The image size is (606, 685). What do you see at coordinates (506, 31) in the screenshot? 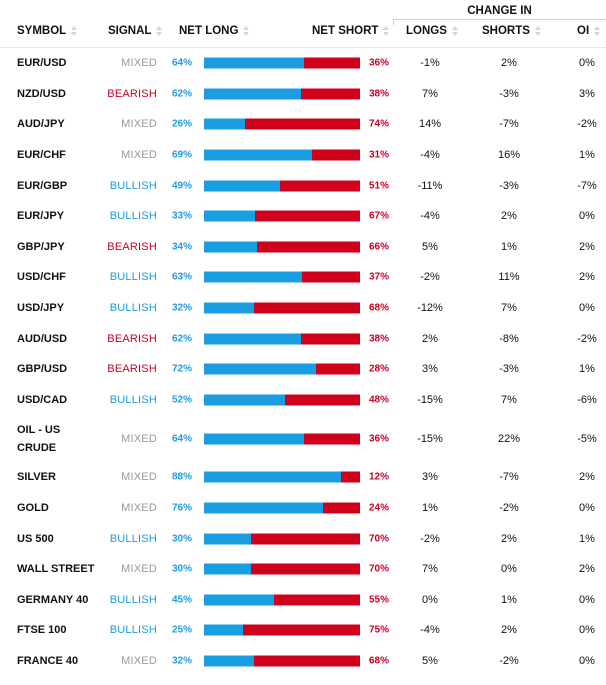
I see `column-header-shorts-label: SHORTS` at bounding box center [506, 31].